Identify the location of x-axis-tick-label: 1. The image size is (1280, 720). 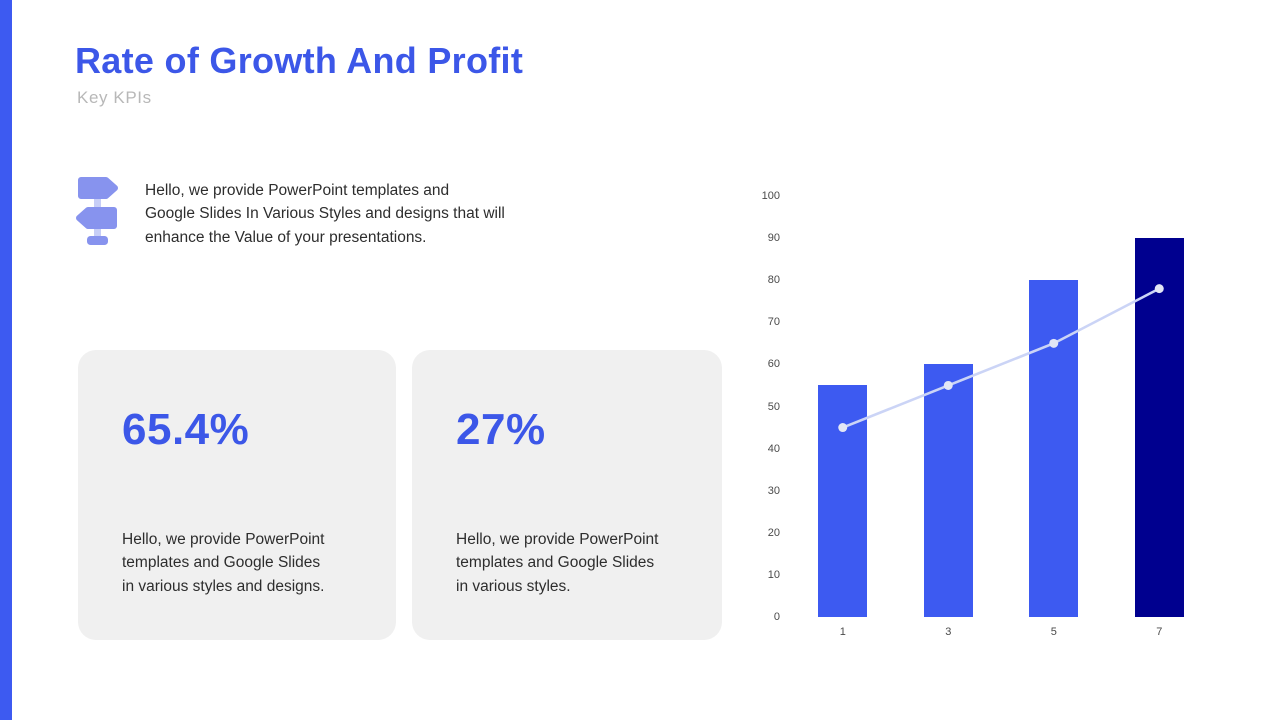
(842, 632).